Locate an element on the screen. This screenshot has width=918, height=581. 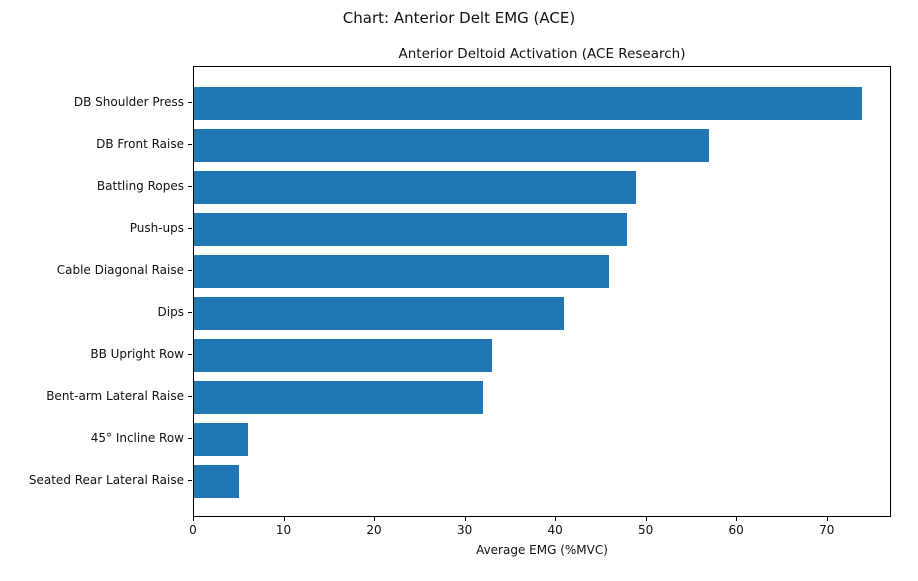
y-tick-label: Bent-arm Lateral Raise is located at coordinates (115, 396).